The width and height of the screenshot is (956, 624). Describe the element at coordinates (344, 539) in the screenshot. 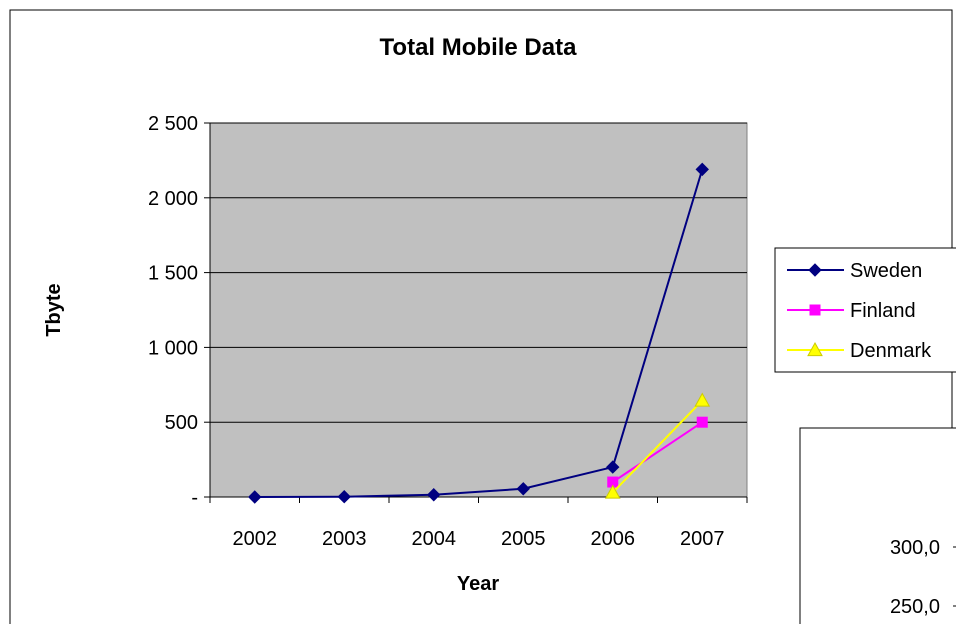

I see `x-tick-label: 2003` at that location.